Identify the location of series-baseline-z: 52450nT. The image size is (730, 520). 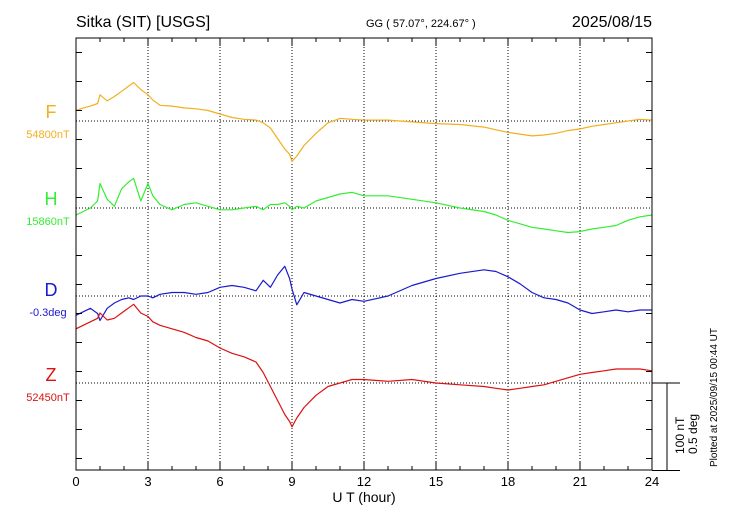
(48, 398).